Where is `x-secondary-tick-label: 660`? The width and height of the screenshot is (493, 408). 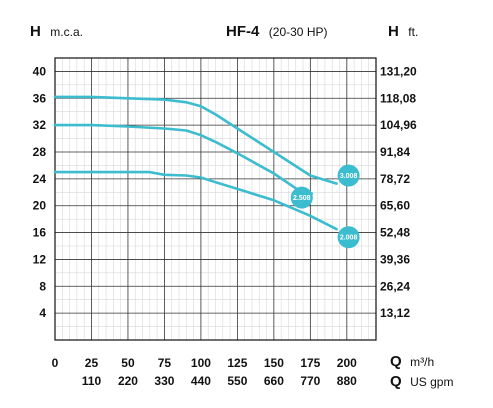 x-secondary-tick-label: 660 is located at coordinates (274, 381).